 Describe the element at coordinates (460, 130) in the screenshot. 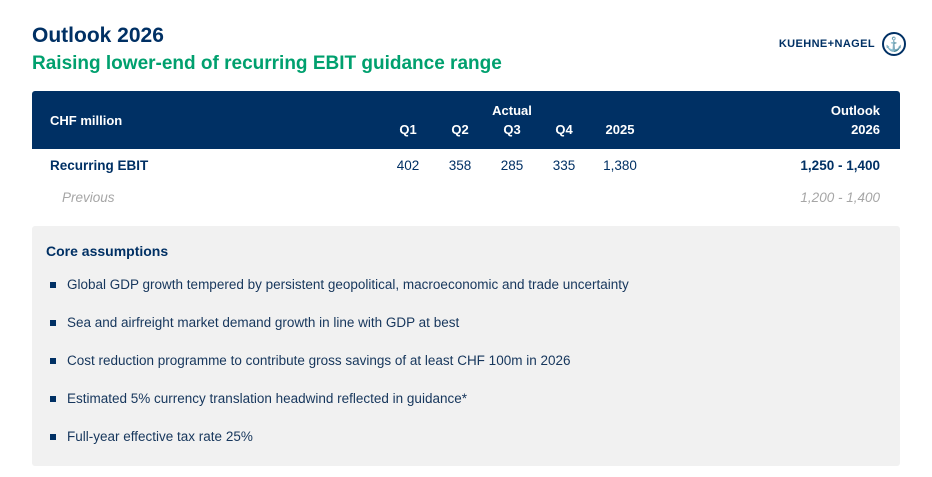

I see `column-header-q2: Q2` at that location.